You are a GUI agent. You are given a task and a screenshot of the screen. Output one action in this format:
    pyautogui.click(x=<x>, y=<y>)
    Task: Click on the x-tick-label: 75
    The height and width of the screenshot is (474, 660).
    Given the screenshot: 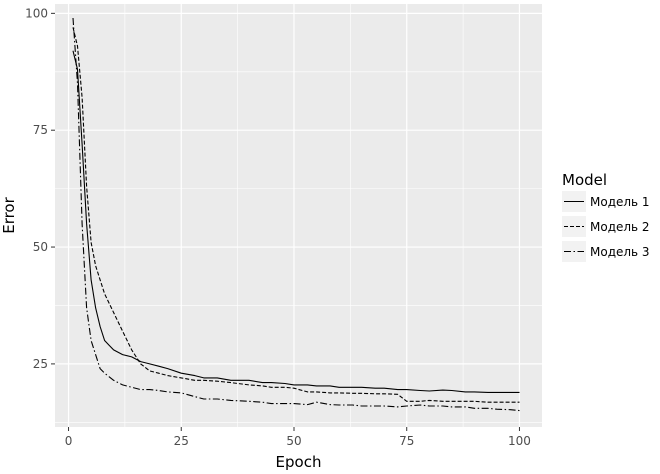 What is the action you would take?
    pyautogui.click(x=406, y=441)
    